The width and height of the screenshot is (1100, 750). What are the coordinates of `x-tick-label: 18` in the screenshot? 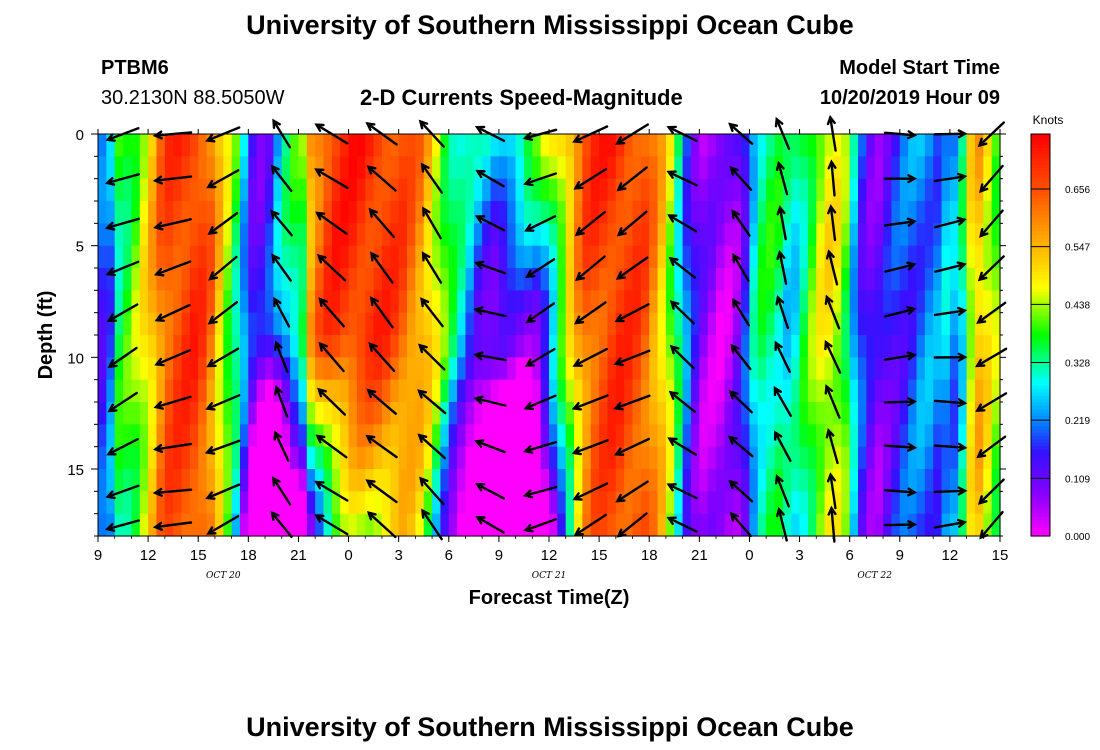 It's located at (248, 555).